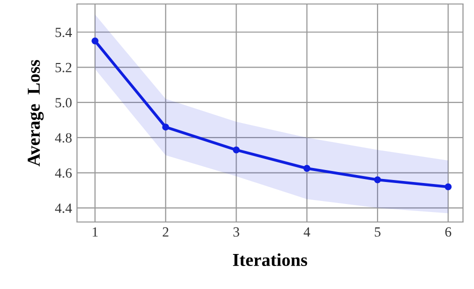 This screenshot has height=289, width=474. Describe the element at coordinates (307, 231) in the screenshot. I see `x-tick-label: 4` at that location.